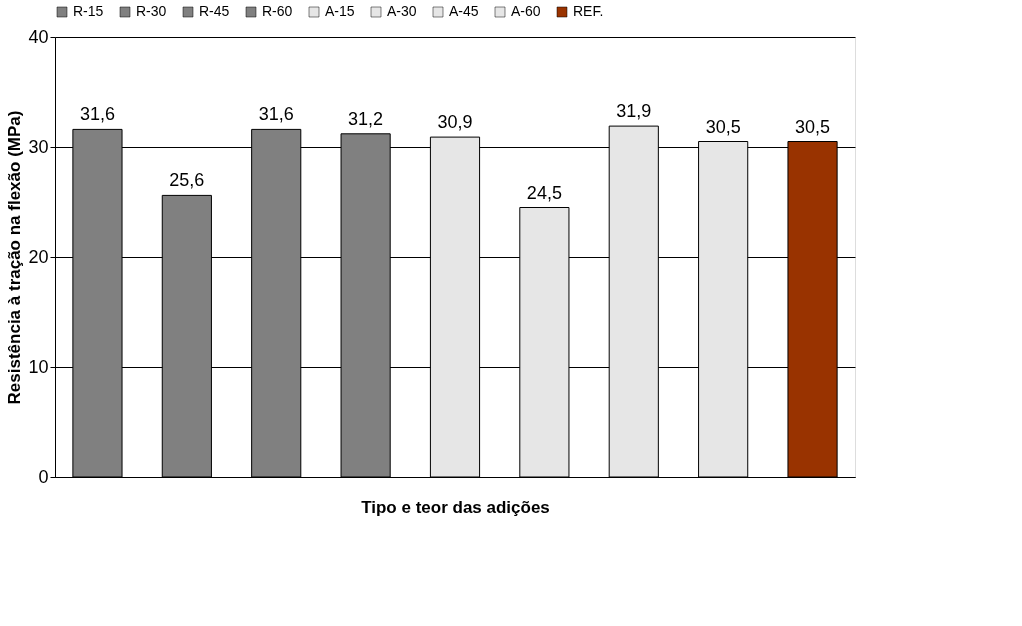 The height and width of the screenshot is (626, 1022). What do you see at coordinates (38, 256) in the screenshot?
I see `y-tick-label: 20` at bounding box center [38, 256].